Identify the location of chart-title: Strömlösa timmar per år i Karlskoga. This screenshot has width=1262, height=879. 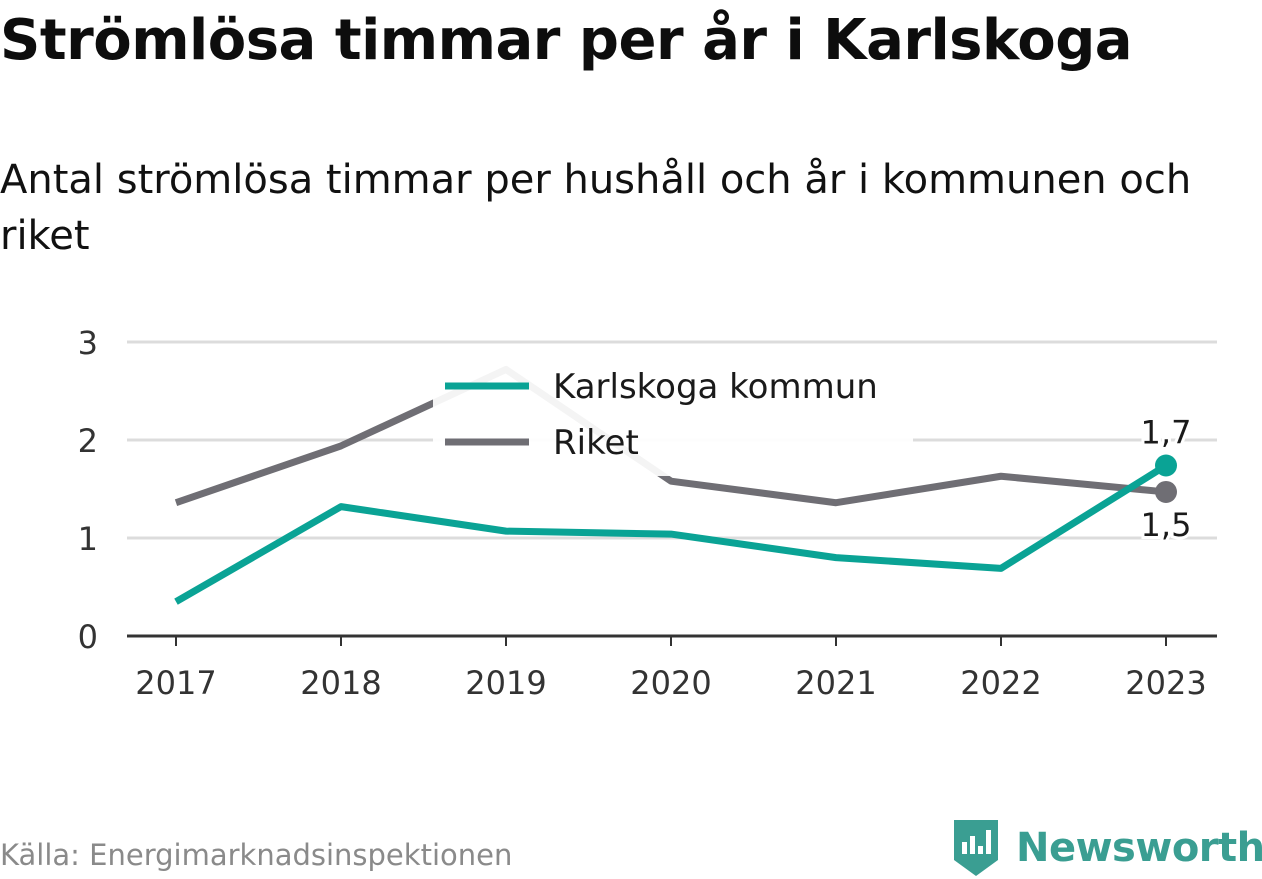
(566, 40).